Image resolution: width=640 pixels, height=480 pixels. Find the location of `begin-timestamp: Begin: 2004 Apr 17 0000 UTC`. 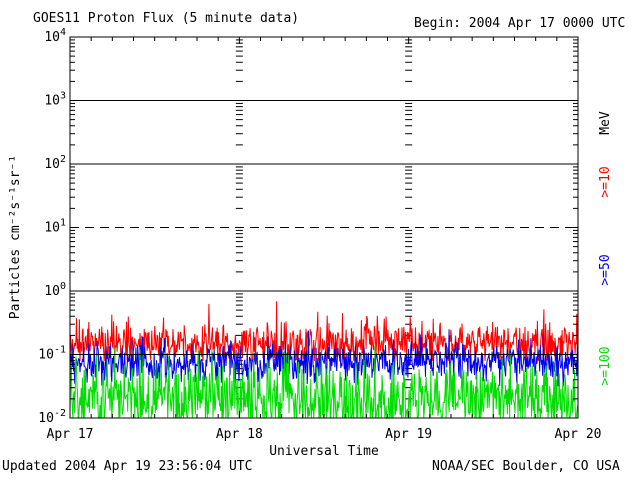

begin-timestamp: Begin: 2004 Apr 17 0000 UTC is located at coordinates (520, 23).